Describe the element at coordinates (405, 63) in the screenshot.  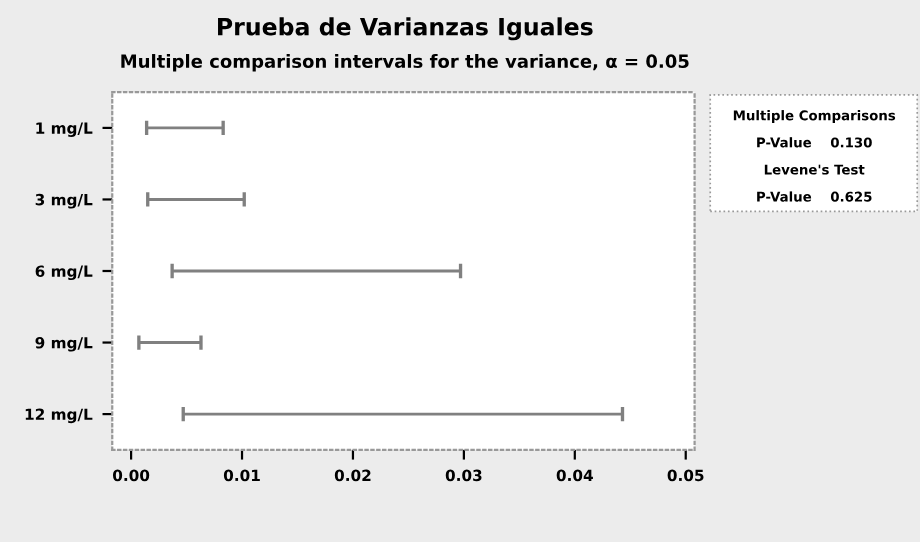
I see `chart-subtitle: Multiple comparison intervals for the variance, α = 0.05` at that location.